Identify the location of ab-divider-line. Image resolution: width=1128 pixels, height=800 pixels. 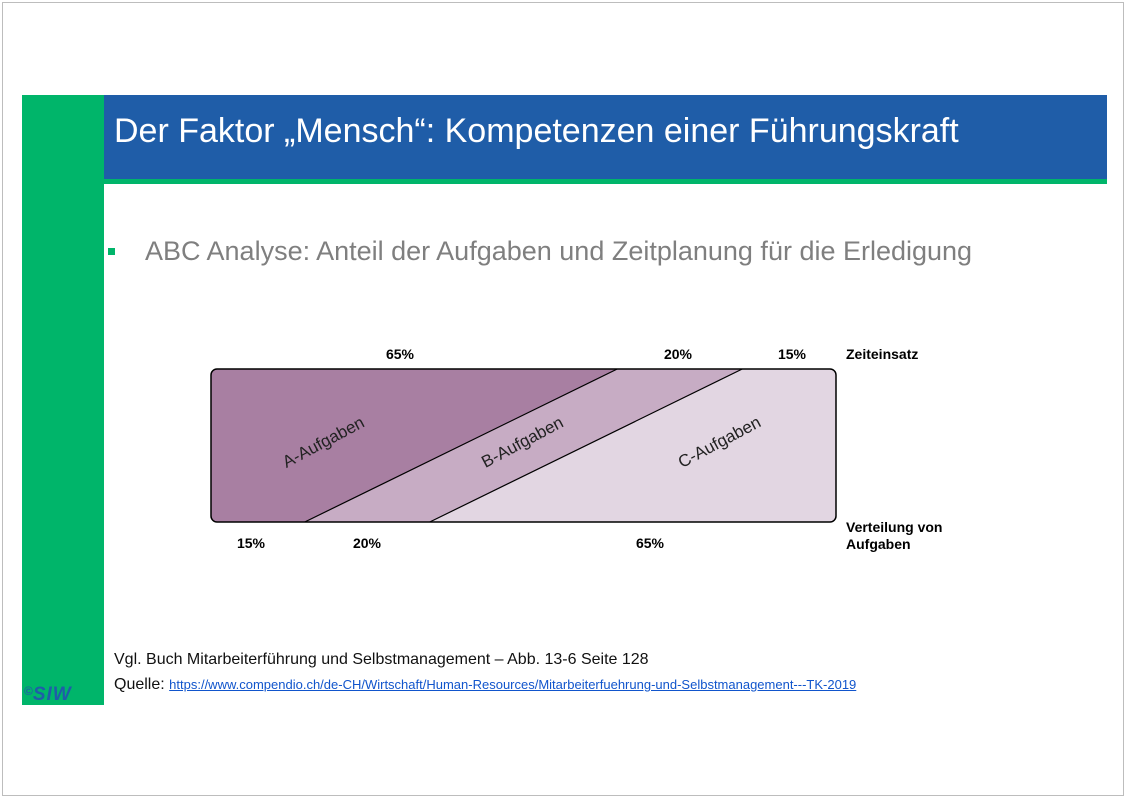
(461, 445).